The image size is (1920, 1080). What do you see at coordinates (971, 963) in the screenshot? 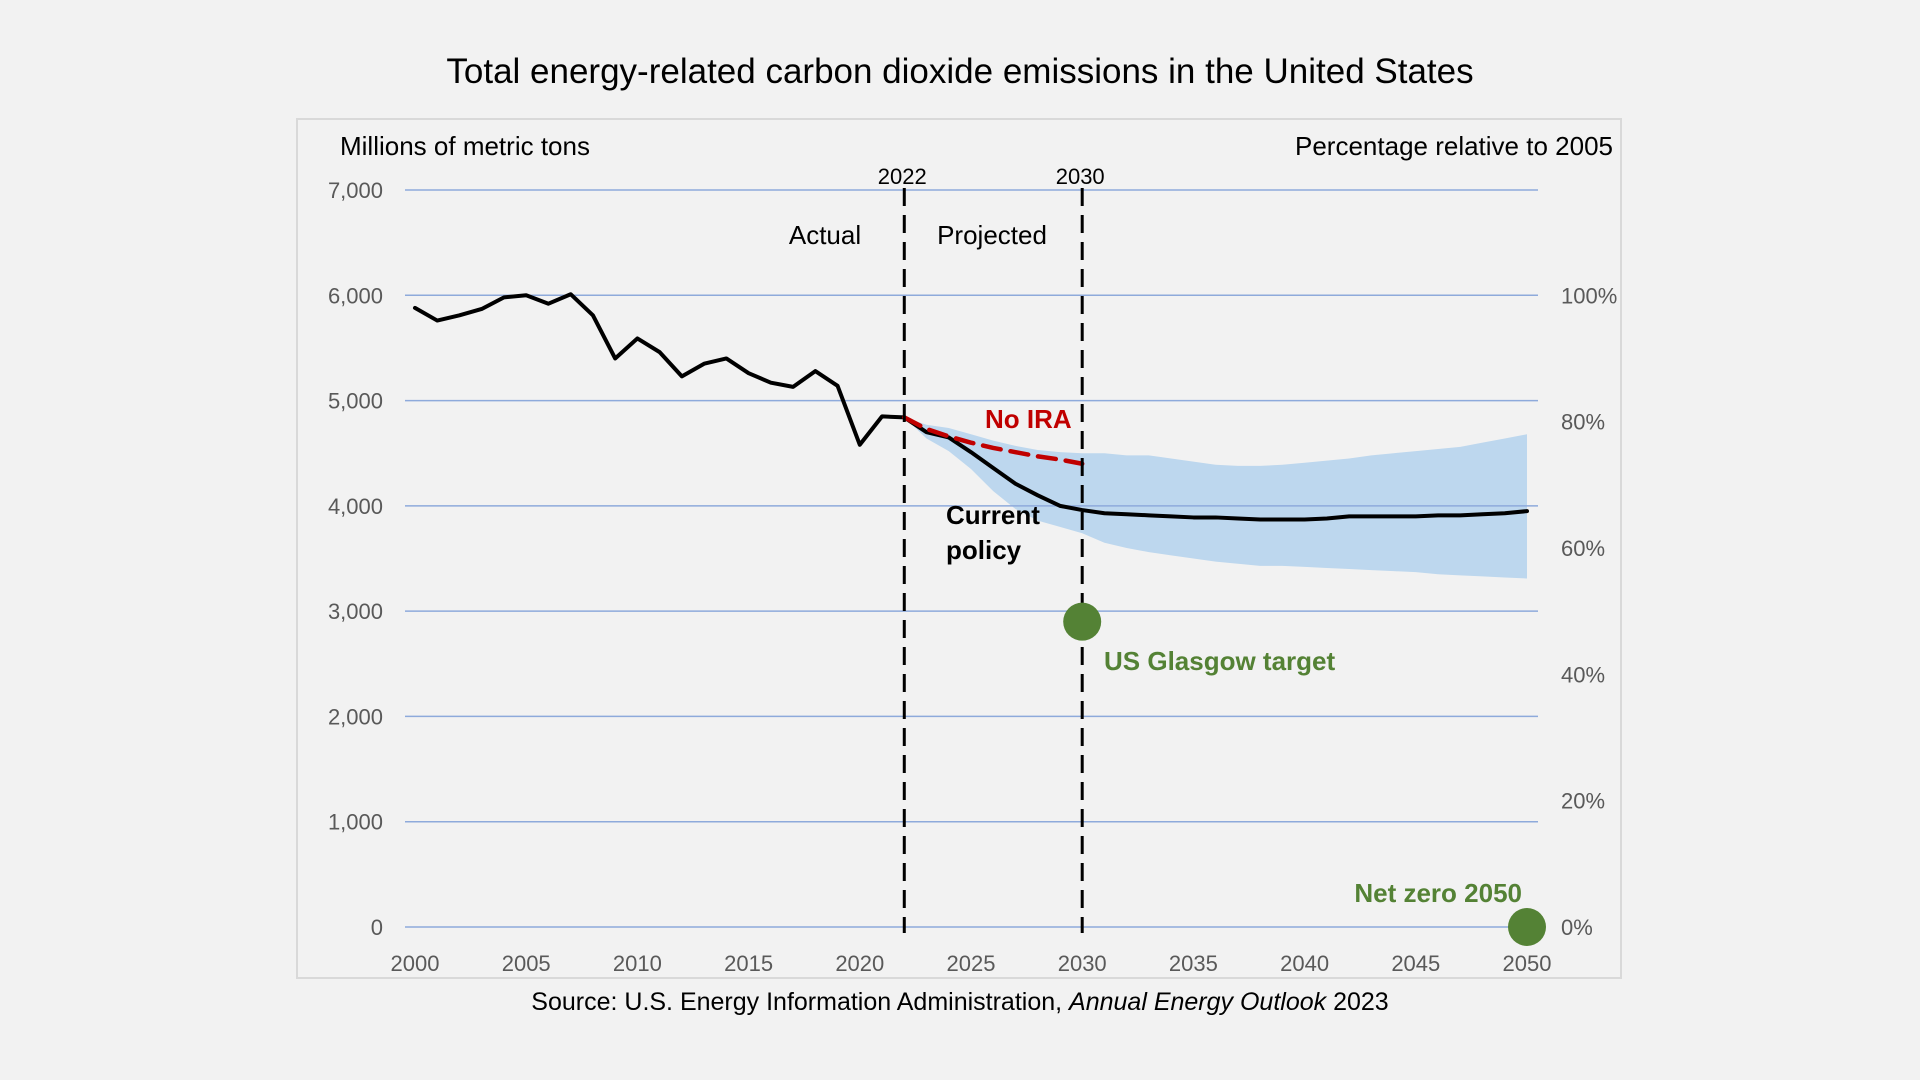
I see `x-tick-label: 2025` at bounding box center [971, 963].